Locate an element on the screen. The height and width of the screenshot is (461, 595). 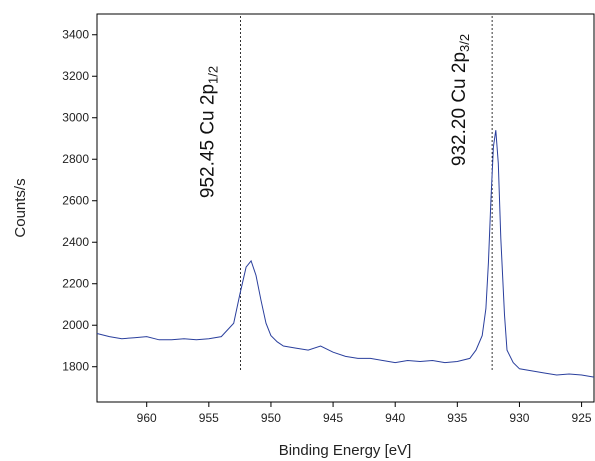
x-tick-label: 945 is located at coordinates (333, 418).